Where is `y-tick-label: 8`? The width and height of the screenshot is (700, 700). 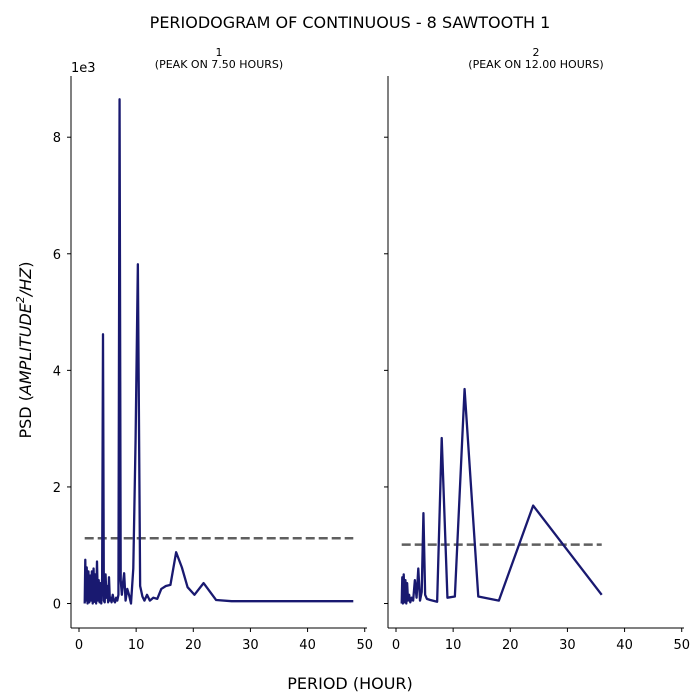
y-tick-label: 8 is located at coordinates (57, 138).